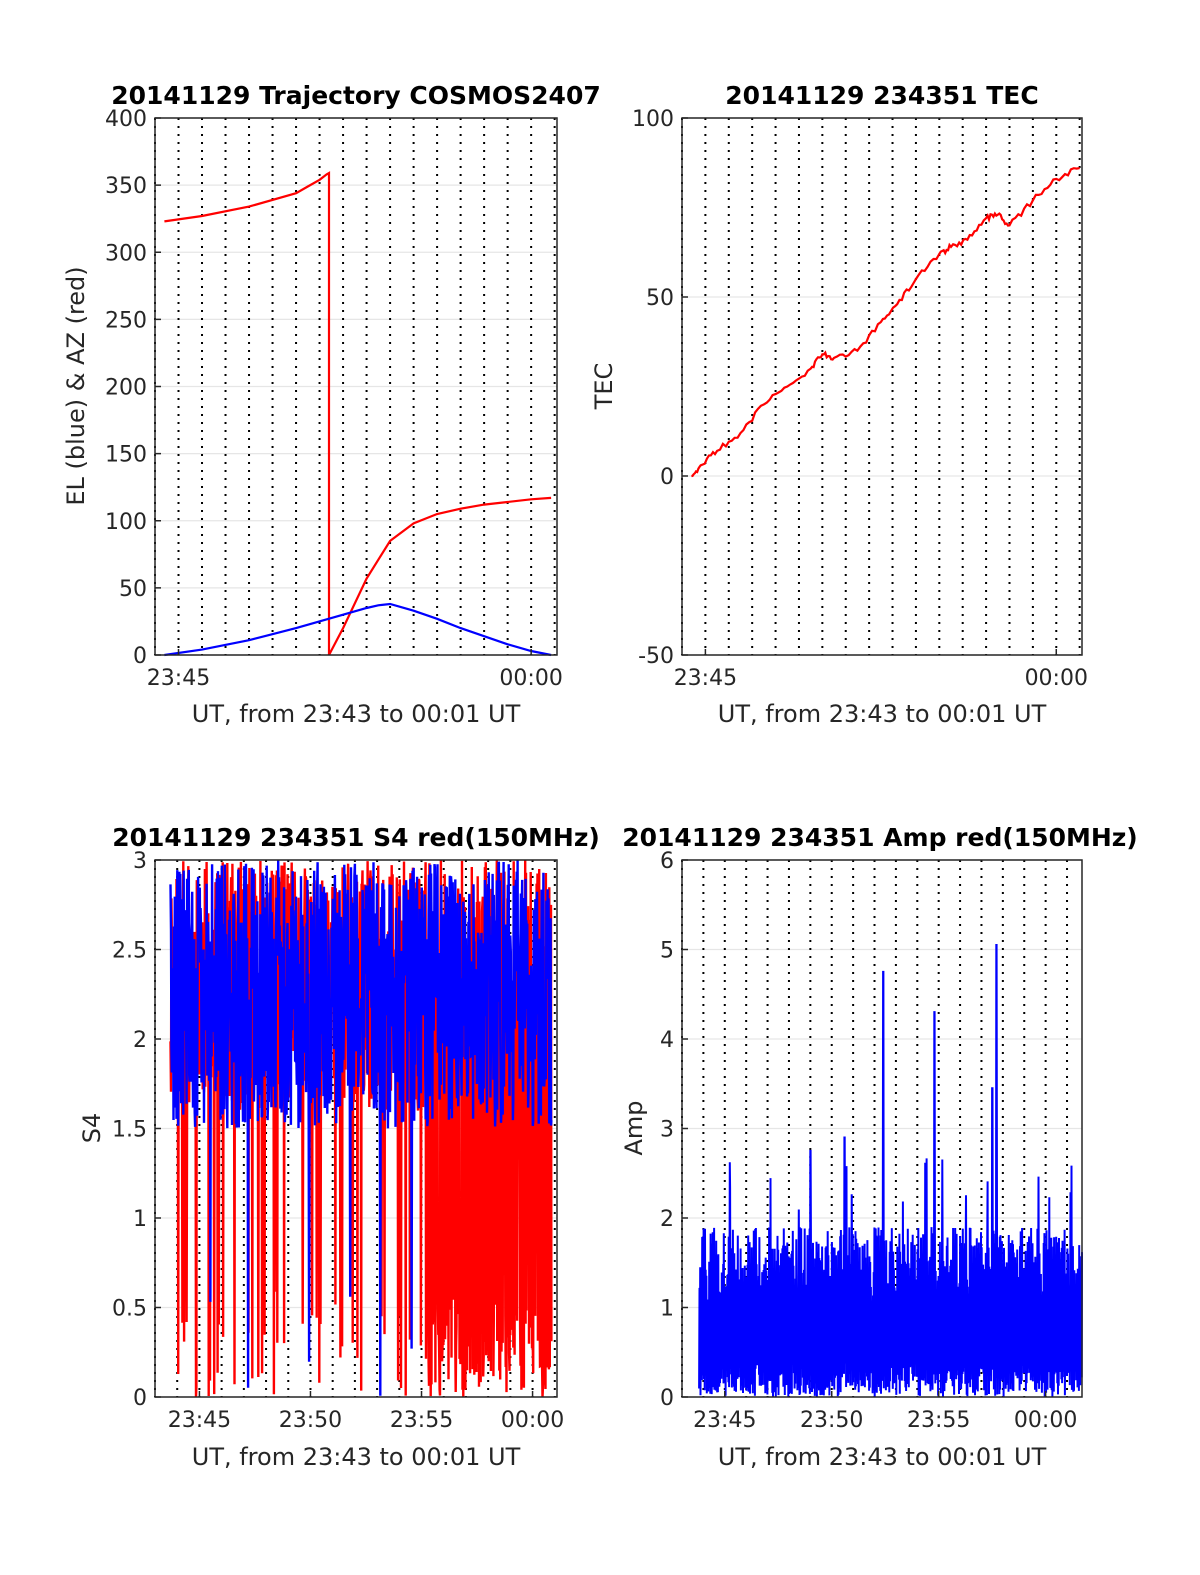 The image size is (1200, 1575). I want to click on y-tick-label: 4, so click(667, 1040).